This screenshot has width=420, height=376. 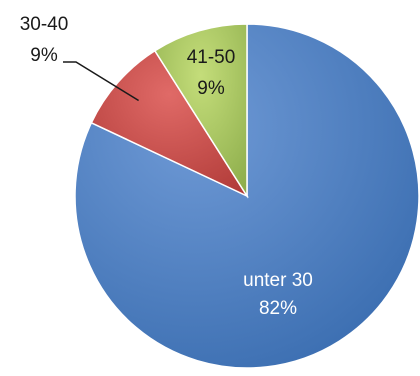 I want to click on slice-label-30-40-percent: 9%, so click(x=44, y=55).